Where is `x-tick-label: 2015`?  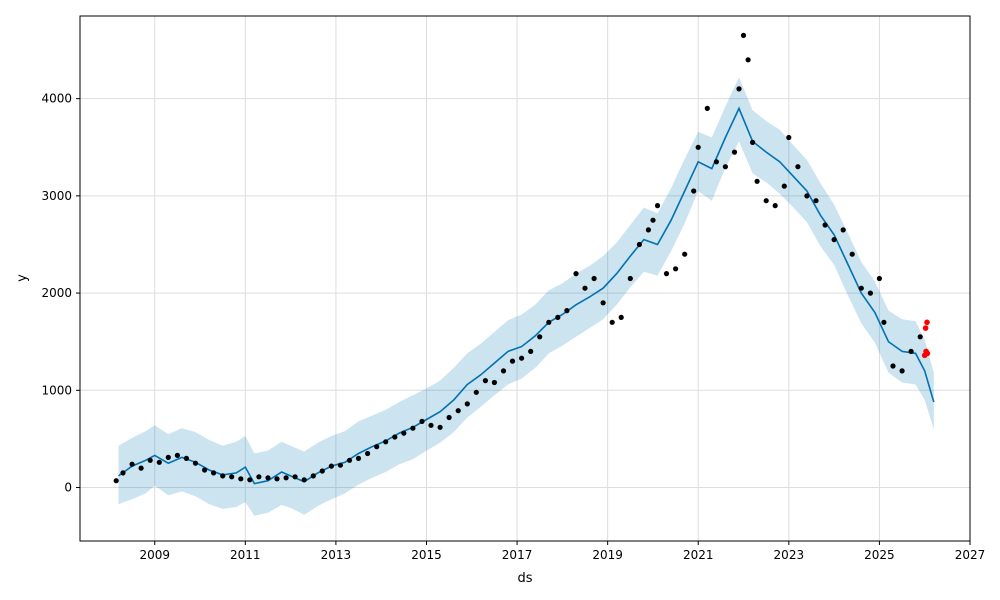 x-tick-label: 2015 is located at coordinates (426, 555).